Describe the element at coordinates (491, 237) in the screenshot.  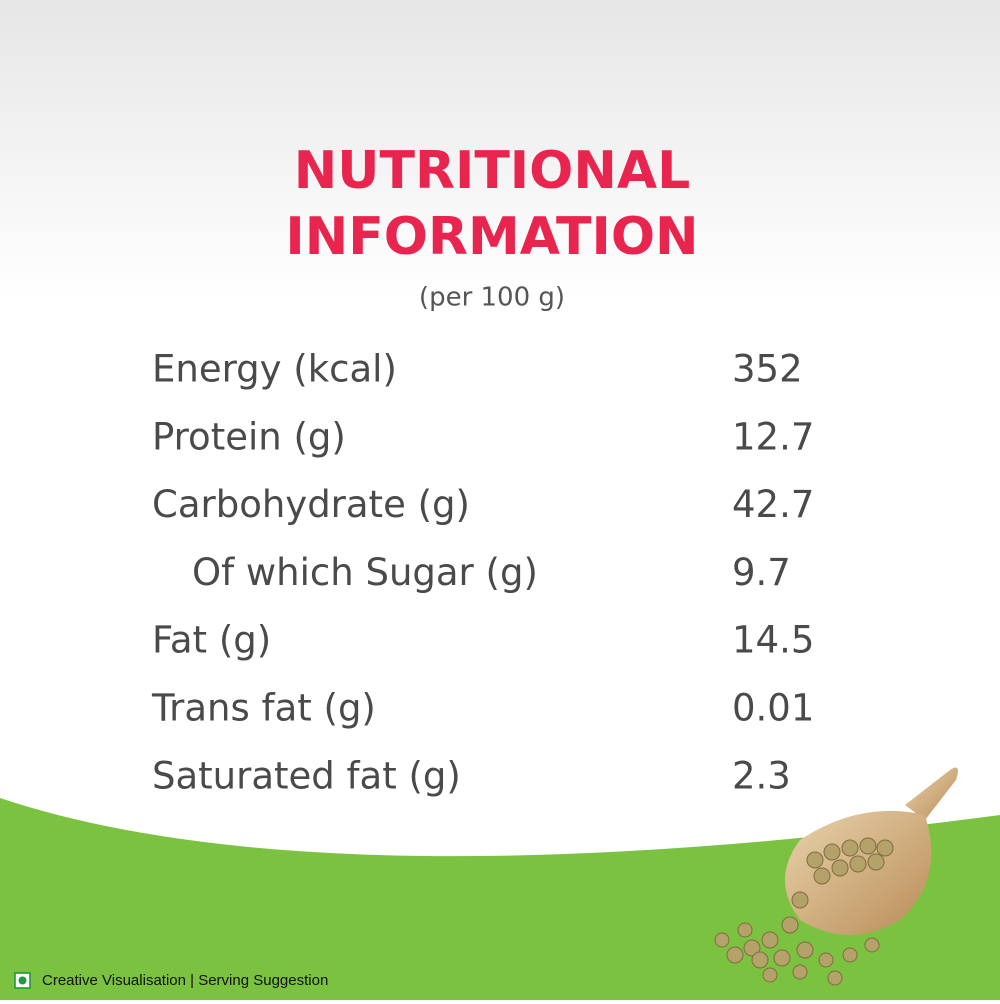
I see `title-line: INFORMATION` at that location.